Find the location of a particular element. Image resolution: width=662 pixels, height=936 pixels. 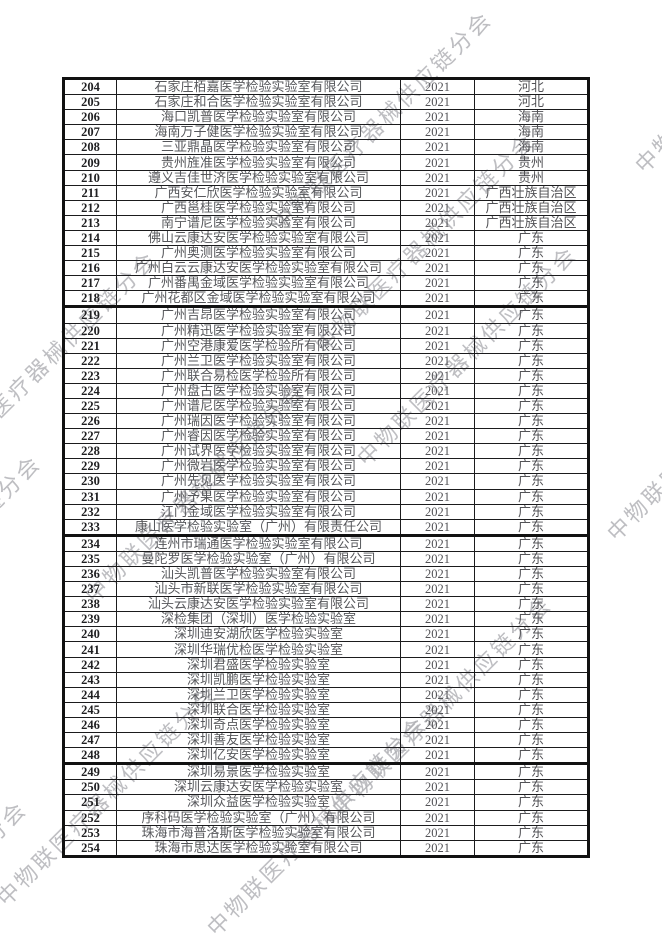

cell-lab-name: 遵义吉佳世济医学检验实验室有限公司 is located at coordinates (258, 177).